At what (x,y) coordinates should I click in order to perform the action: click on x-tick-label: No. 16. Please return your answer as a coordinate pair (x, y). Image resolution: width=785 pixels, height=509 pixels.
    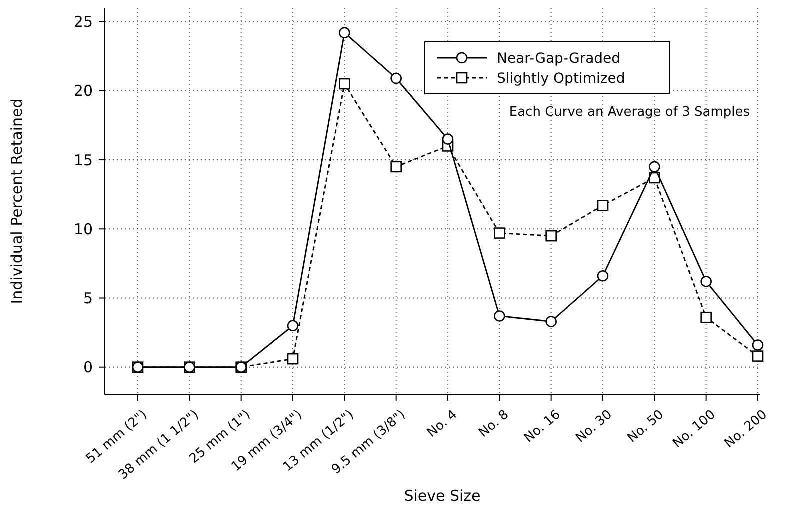
    Looking at the image, I should click on (543, 427).